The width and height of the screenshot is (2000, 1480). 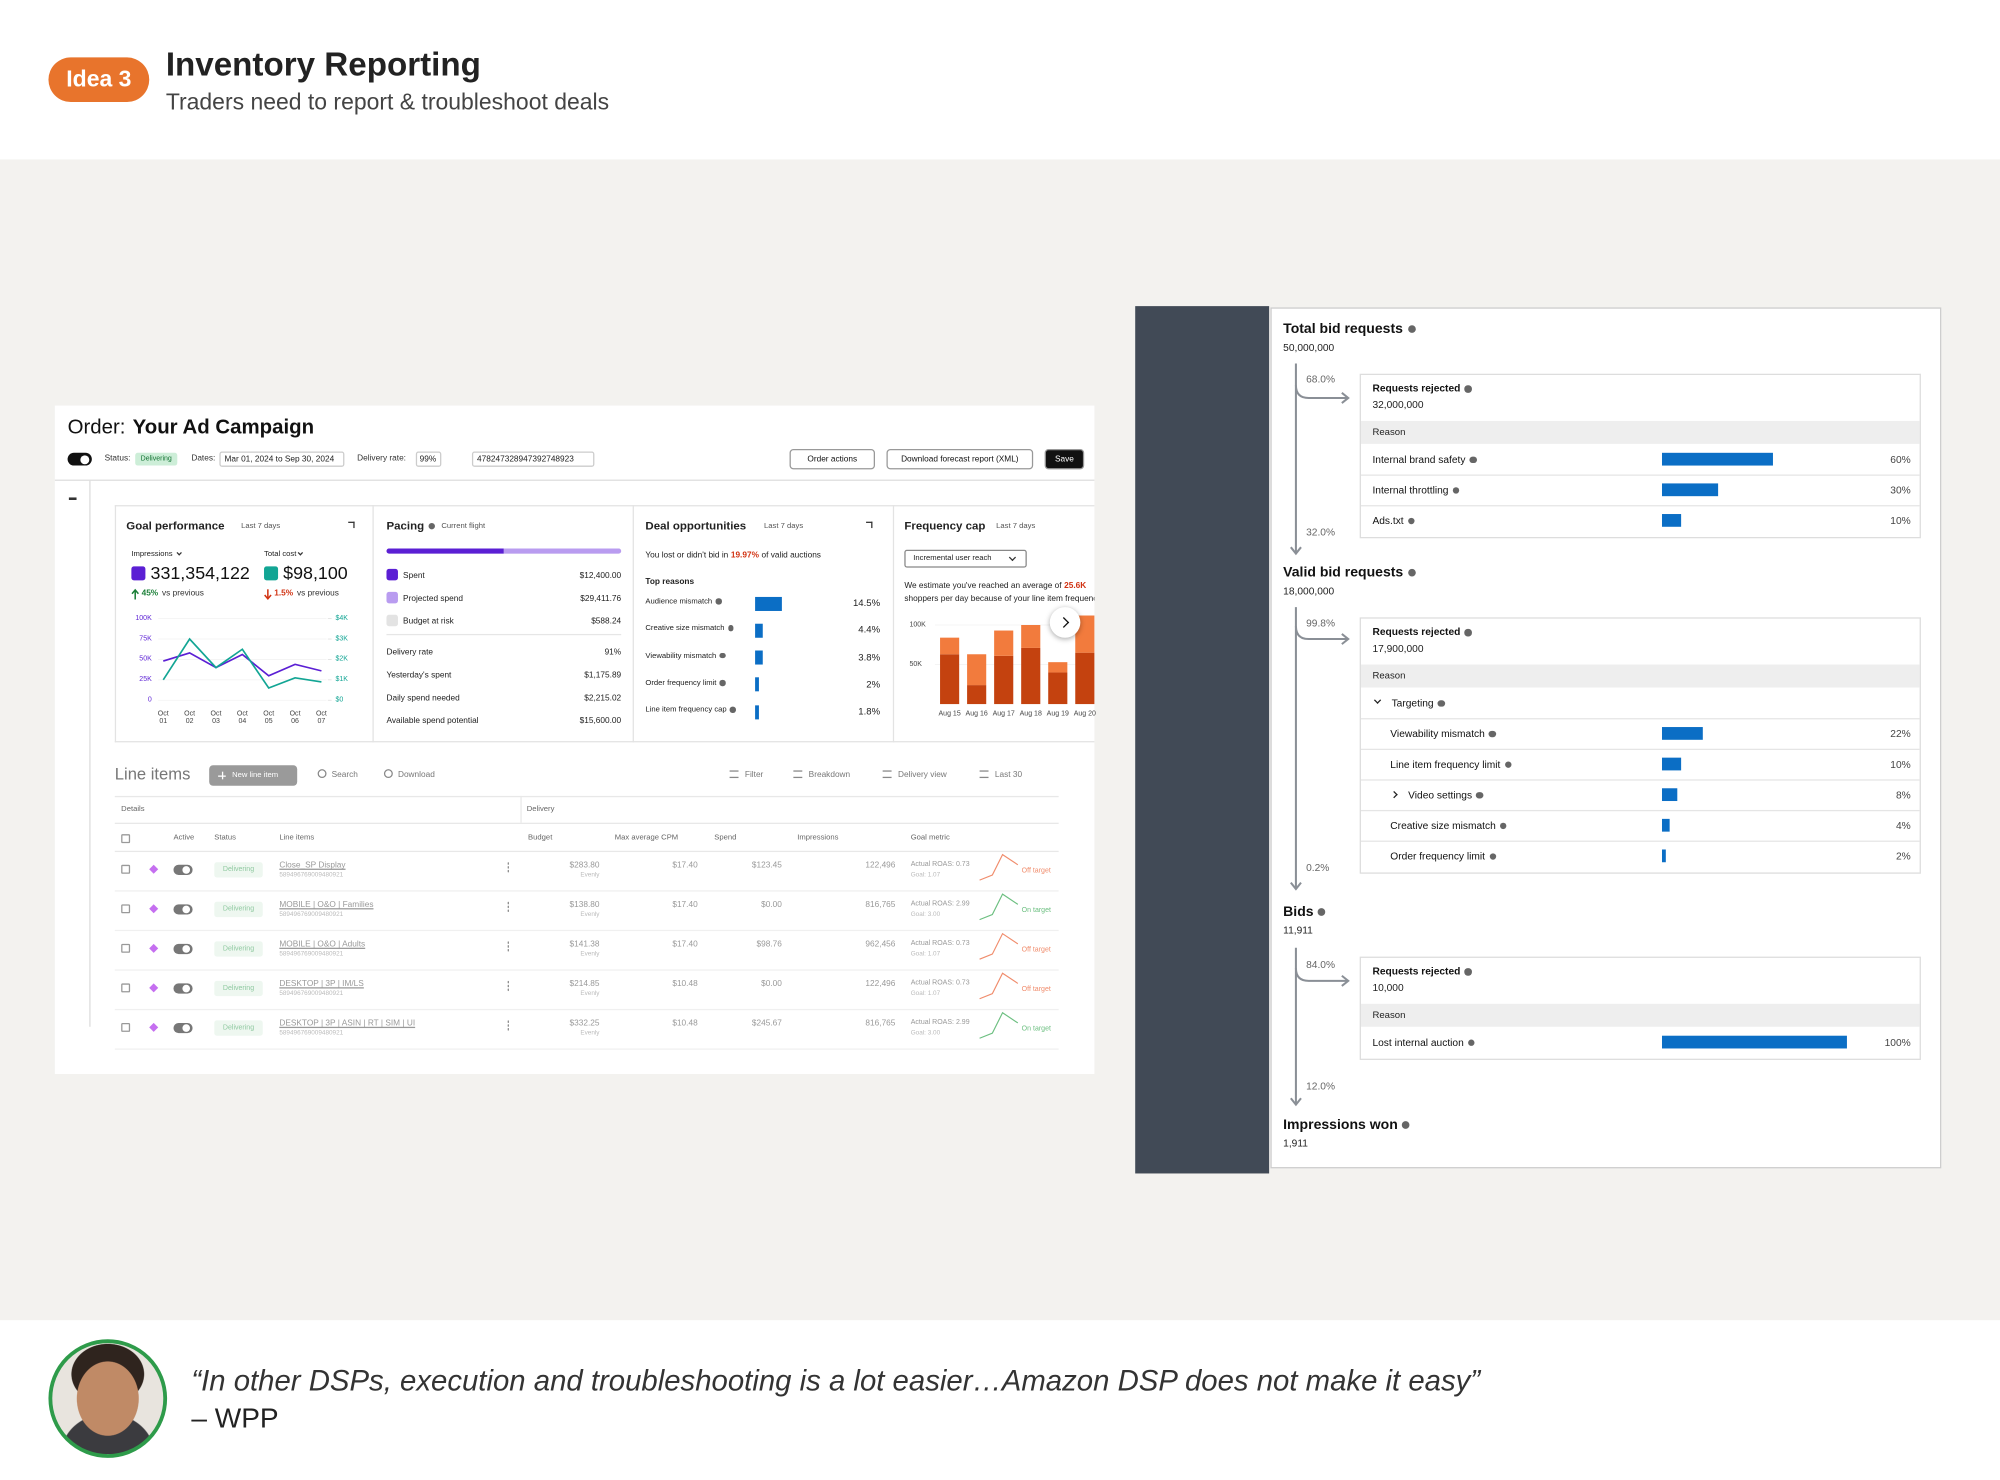 I want to click on goal-actual: Actual ROAS: 2.99, so click(x=940, y=904).